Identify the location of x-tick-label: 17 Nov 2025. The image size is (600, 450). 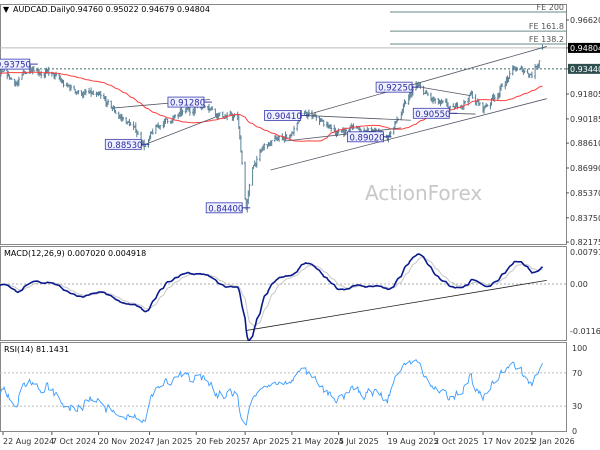
(508, 441).